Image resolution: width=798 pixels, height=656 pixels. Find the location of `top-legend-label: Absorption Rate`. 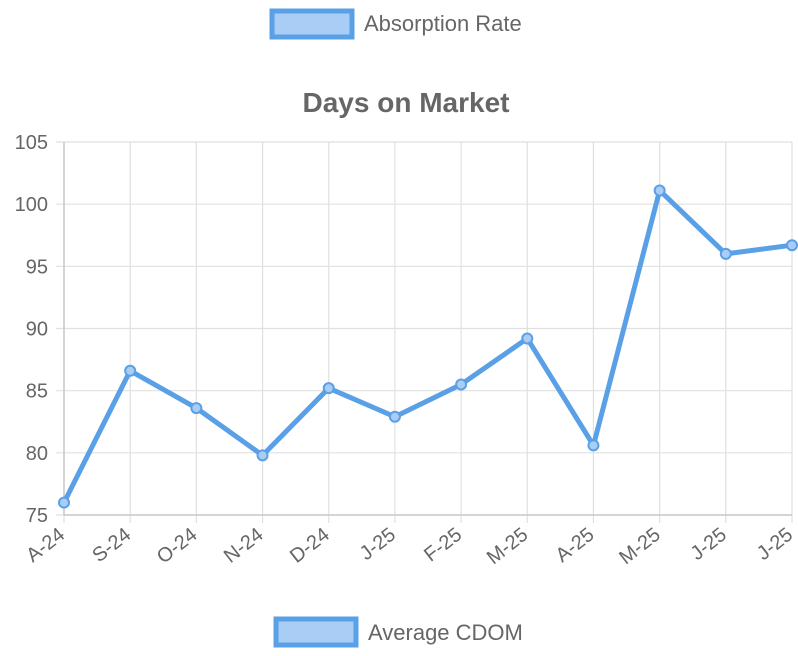

top-legend-label: Absorption Rate is located at coordinates (443, 23).